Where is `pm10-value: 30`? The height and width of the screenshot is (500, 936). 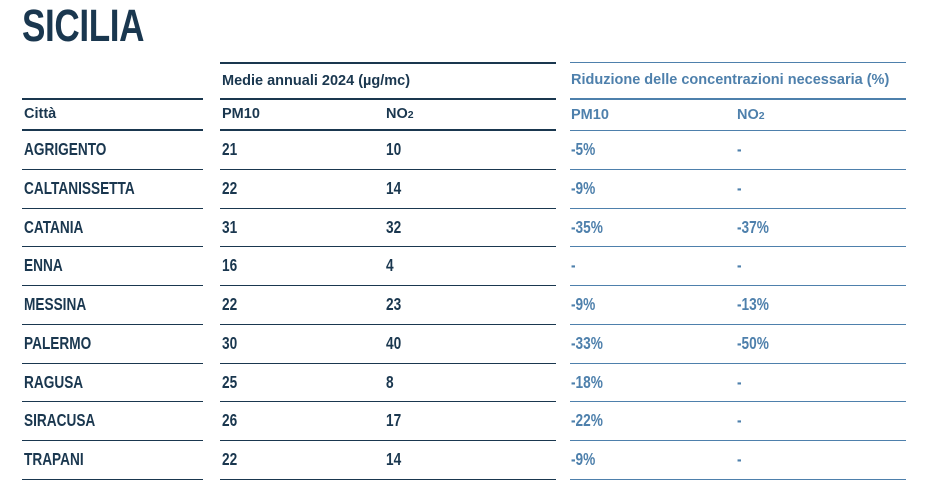
pm10-value: 30 is located at coordinates (230, 342).